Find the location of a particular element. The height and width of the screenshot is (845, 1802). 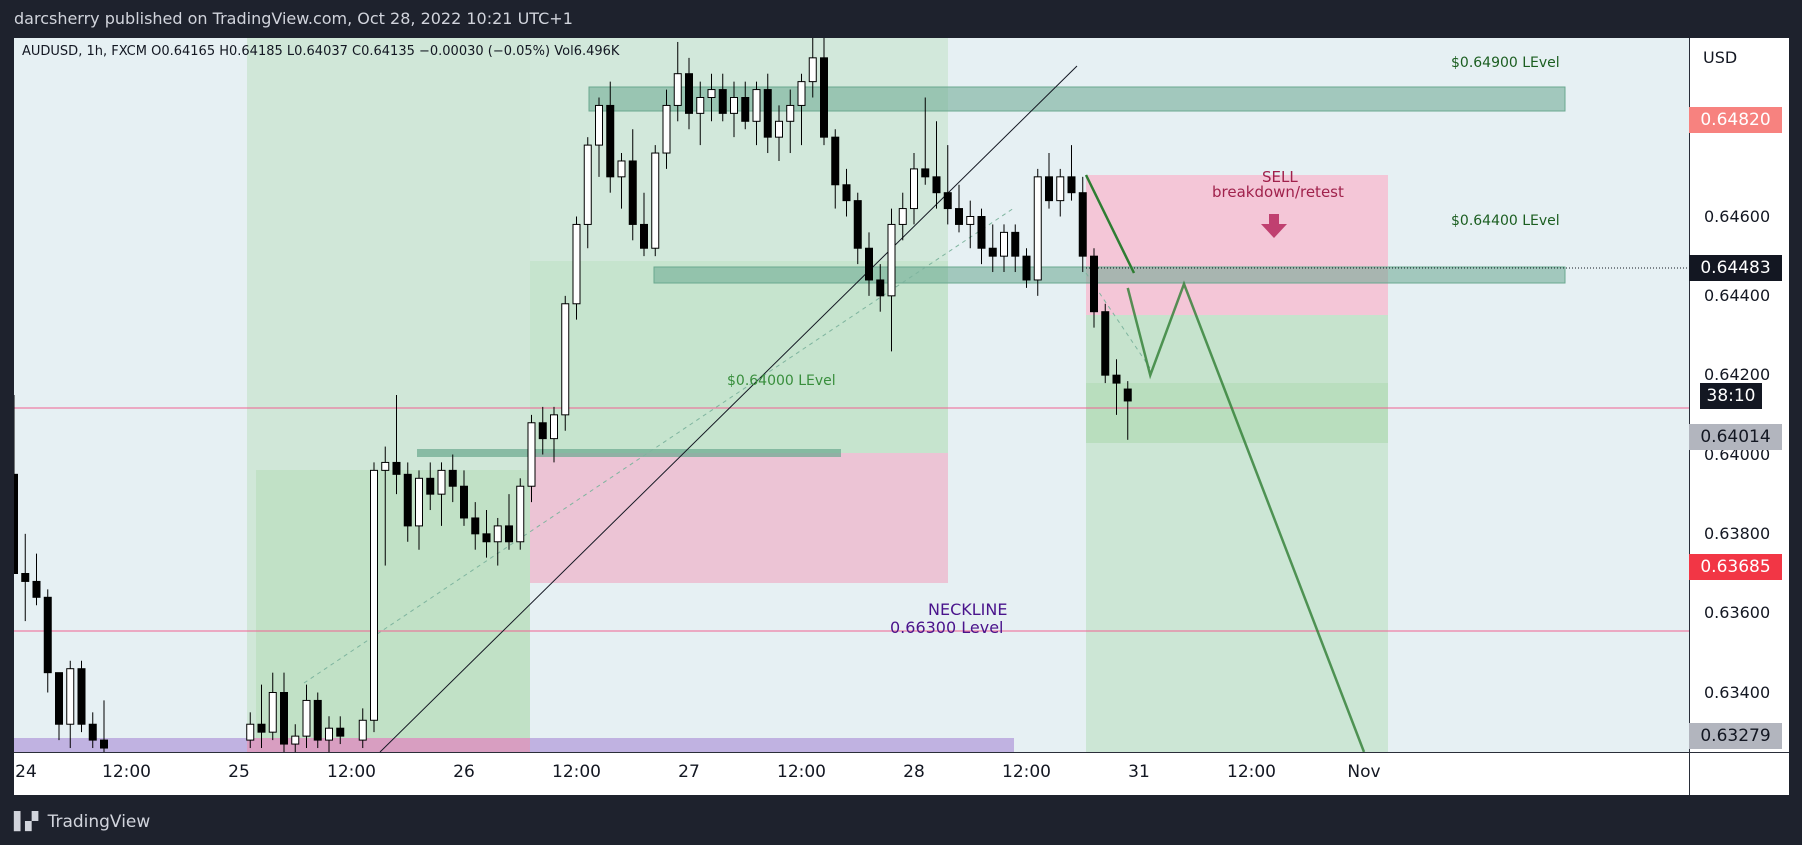

green-zone-left is located at coordinates (388, 395).